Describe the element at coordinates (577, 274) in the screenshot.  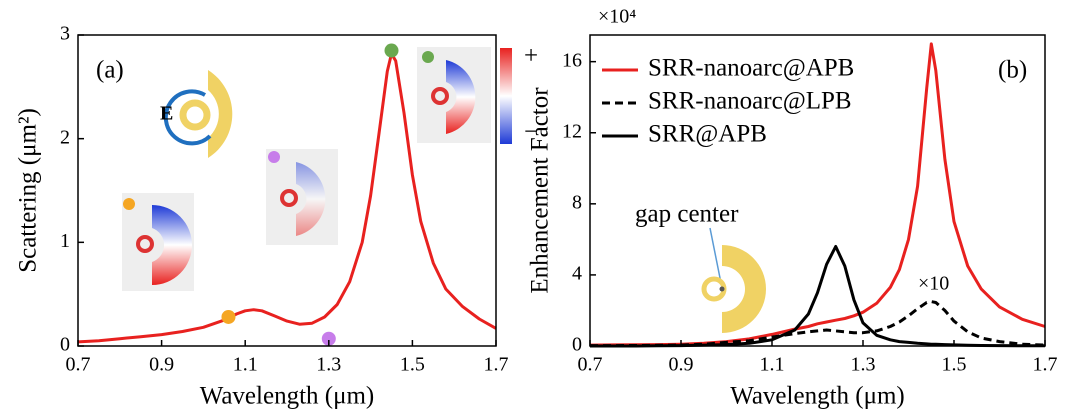
I see `y-tick-label: 4` at that location.